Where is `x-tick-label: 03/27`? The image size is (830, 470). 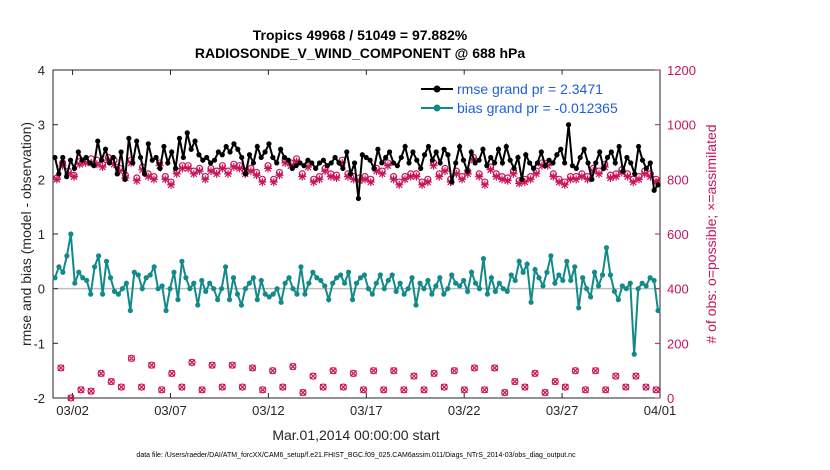 x-tick-label: 03/27 is located at coordinates (562, 410).